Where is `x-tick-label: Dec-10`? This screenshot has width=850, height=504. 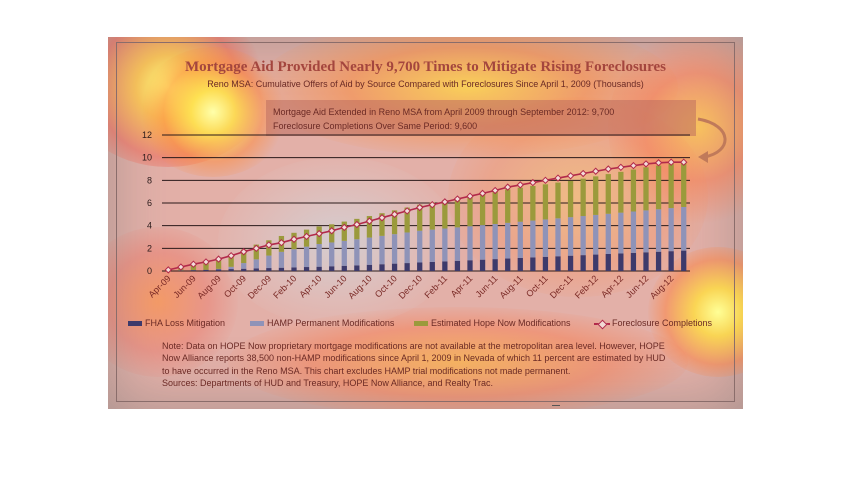 x-tick-label: Dec-10 is located at coordinates (411, 287).